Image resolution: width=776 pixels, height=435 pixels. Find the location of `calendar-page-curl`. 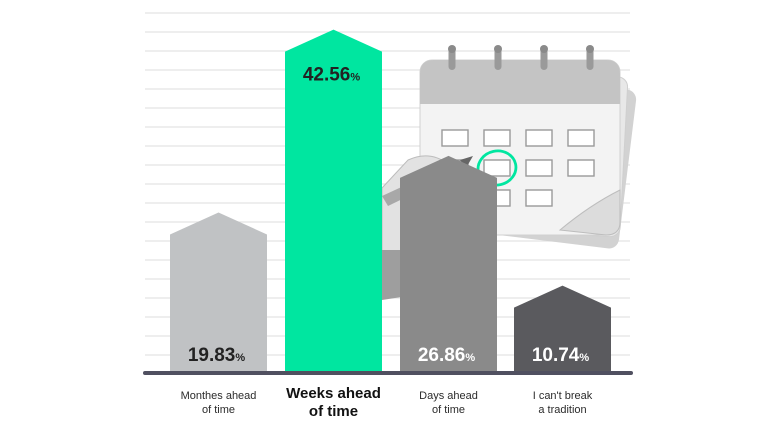

calendar-page-curl is located at coordinates (589, 212).